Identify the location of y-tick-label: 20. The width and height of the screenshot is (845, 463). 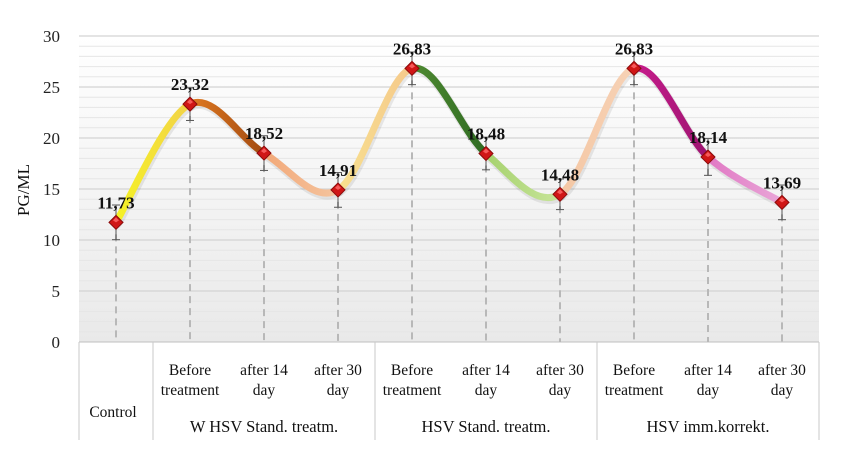
(51, 138).